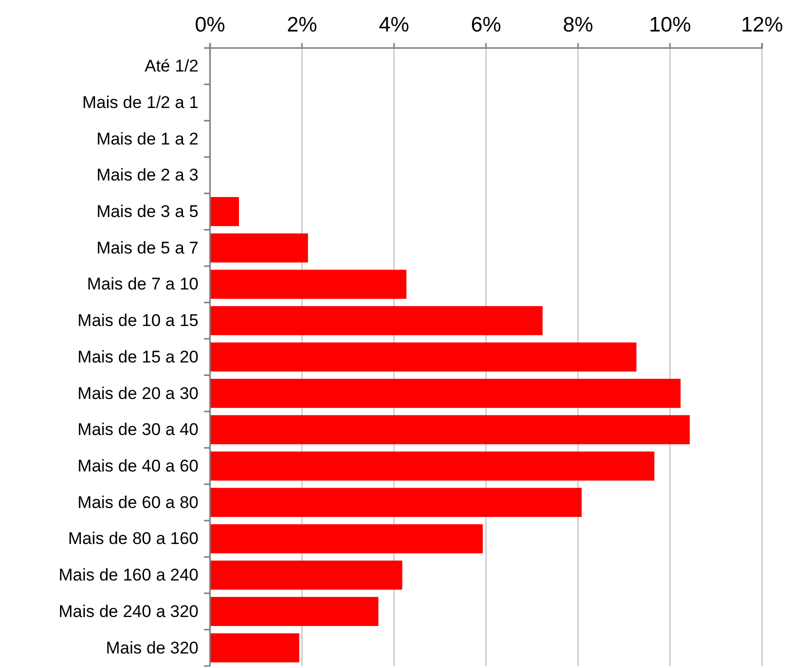 The image size is (798, 668). Describe the element at coordinates (138, 502) in the screenshot. I see `y-tick-label: Mais de 60 a 80` at that location.